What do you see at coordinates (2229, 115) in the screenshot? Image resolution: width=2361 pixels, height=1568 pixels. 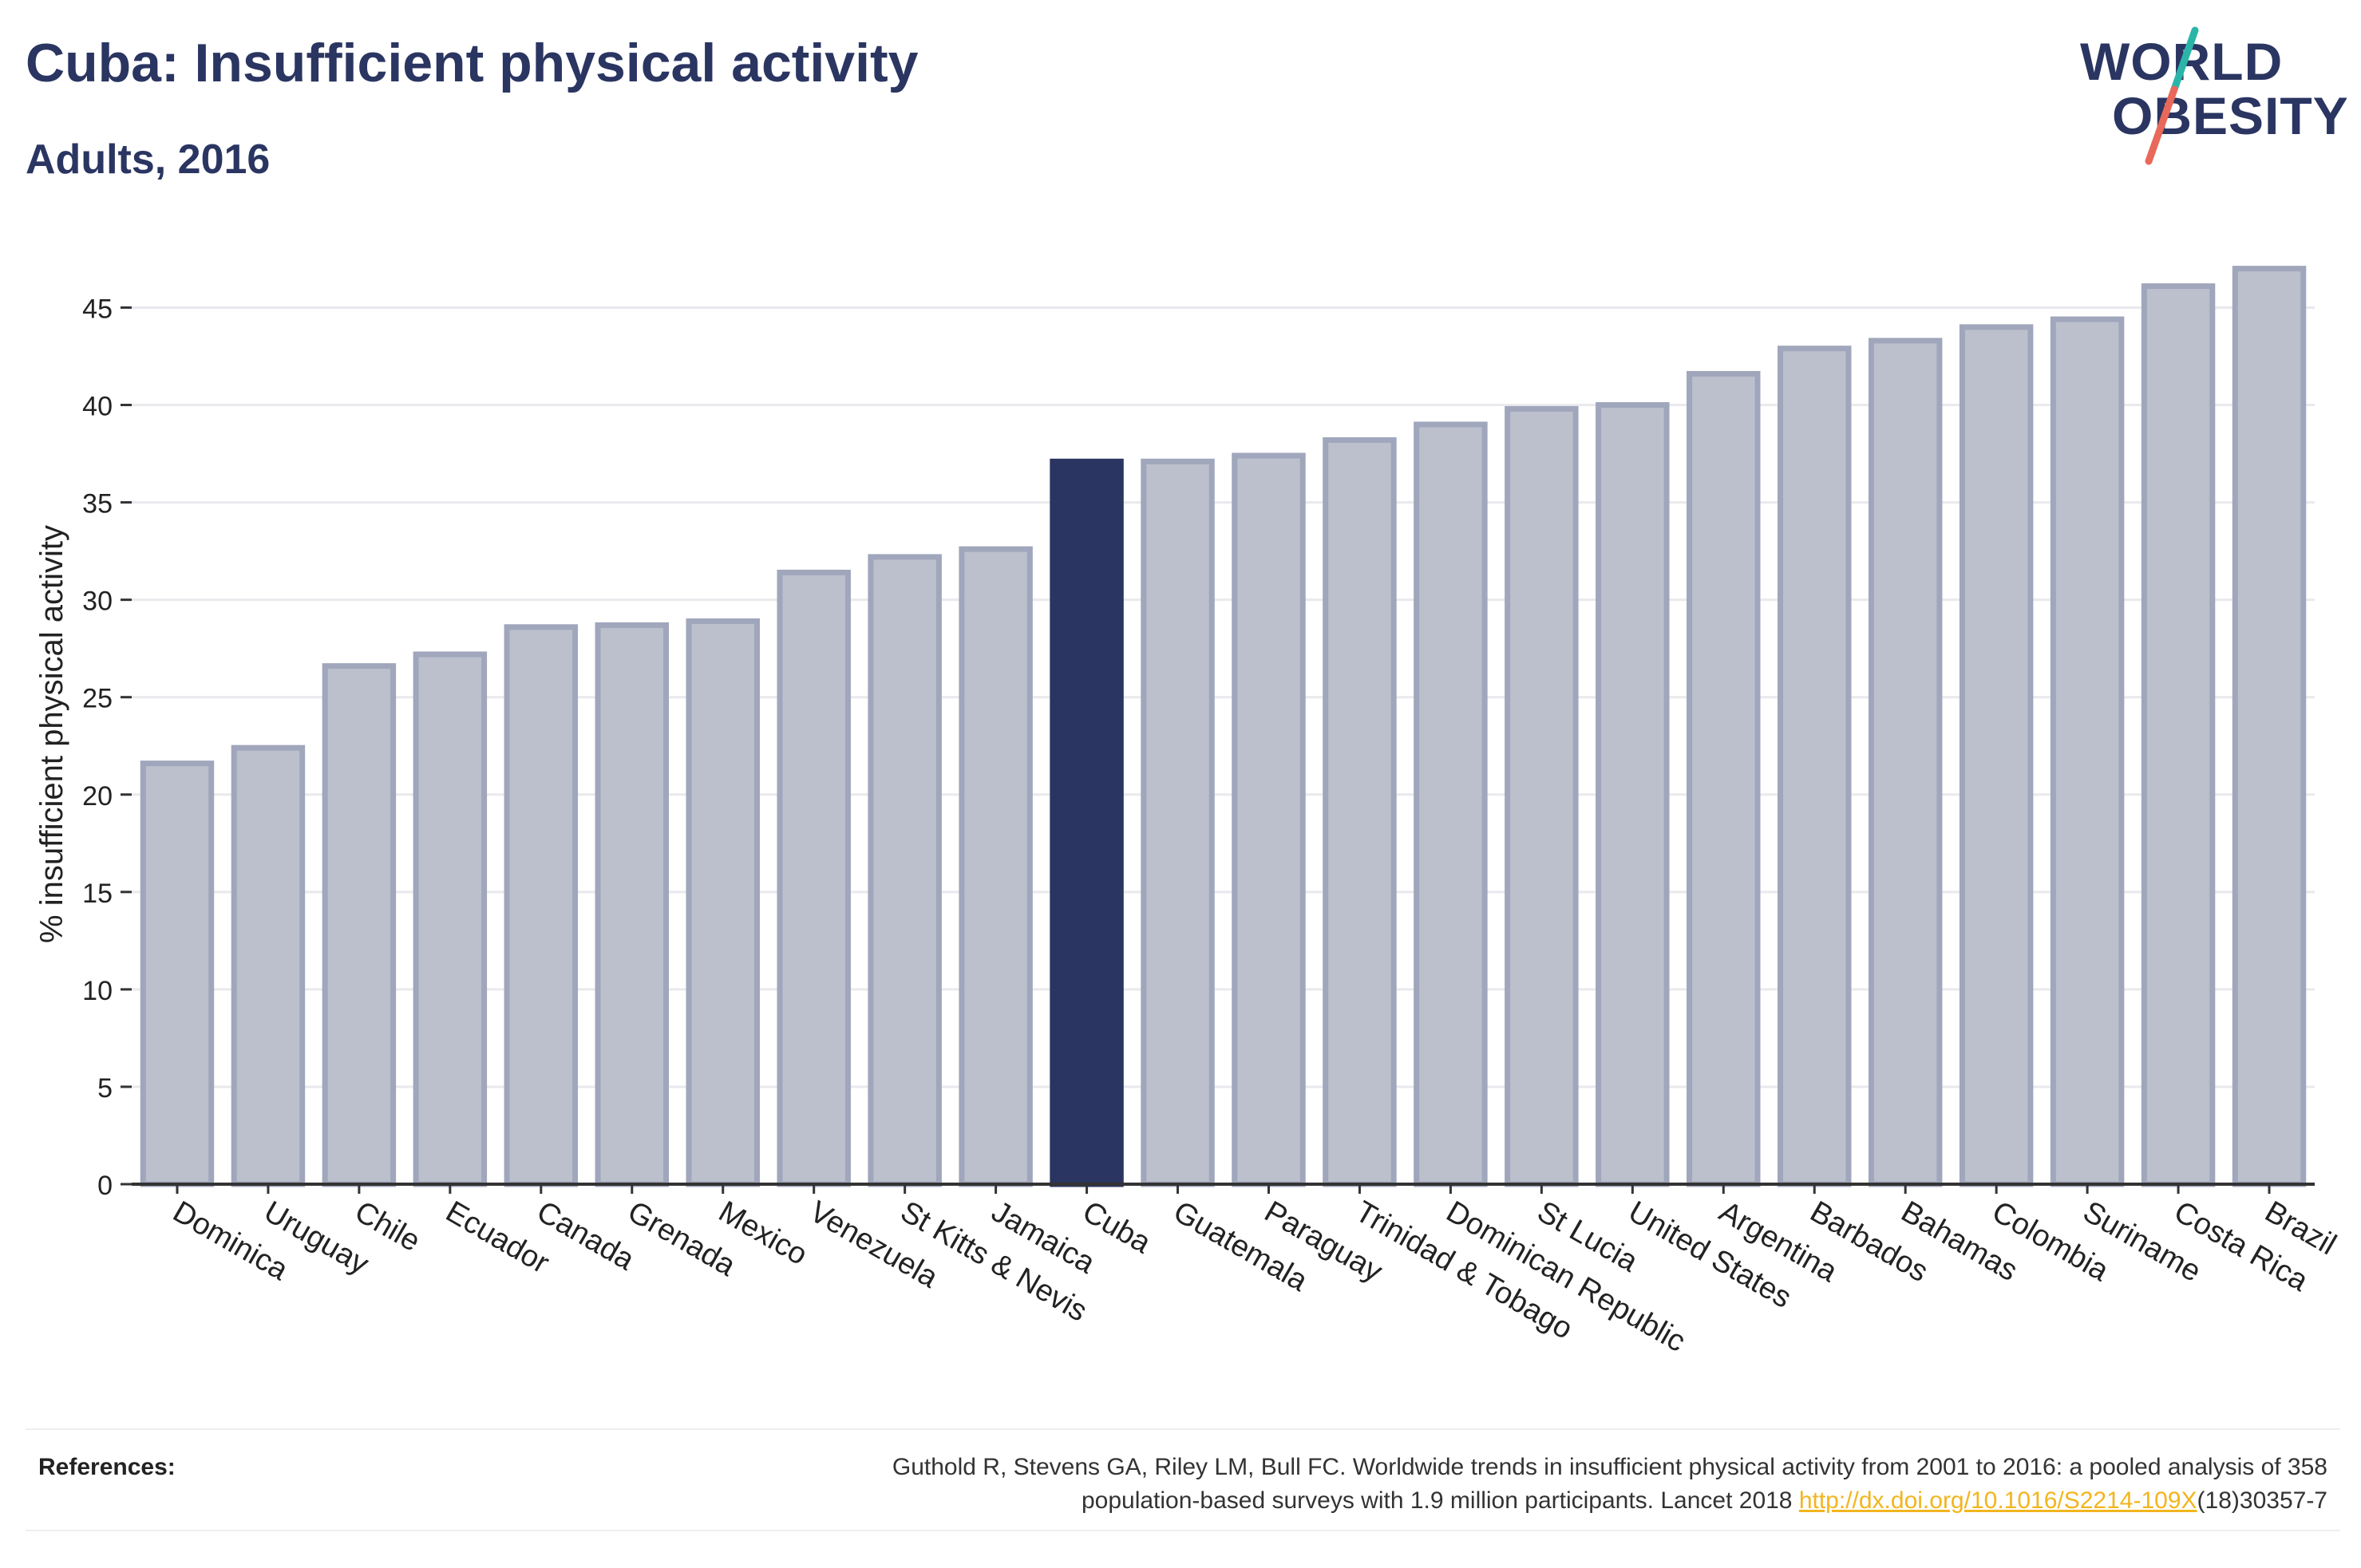 I see `logo-line-obesity: OBESITY` at bounding box center [2229, 115].